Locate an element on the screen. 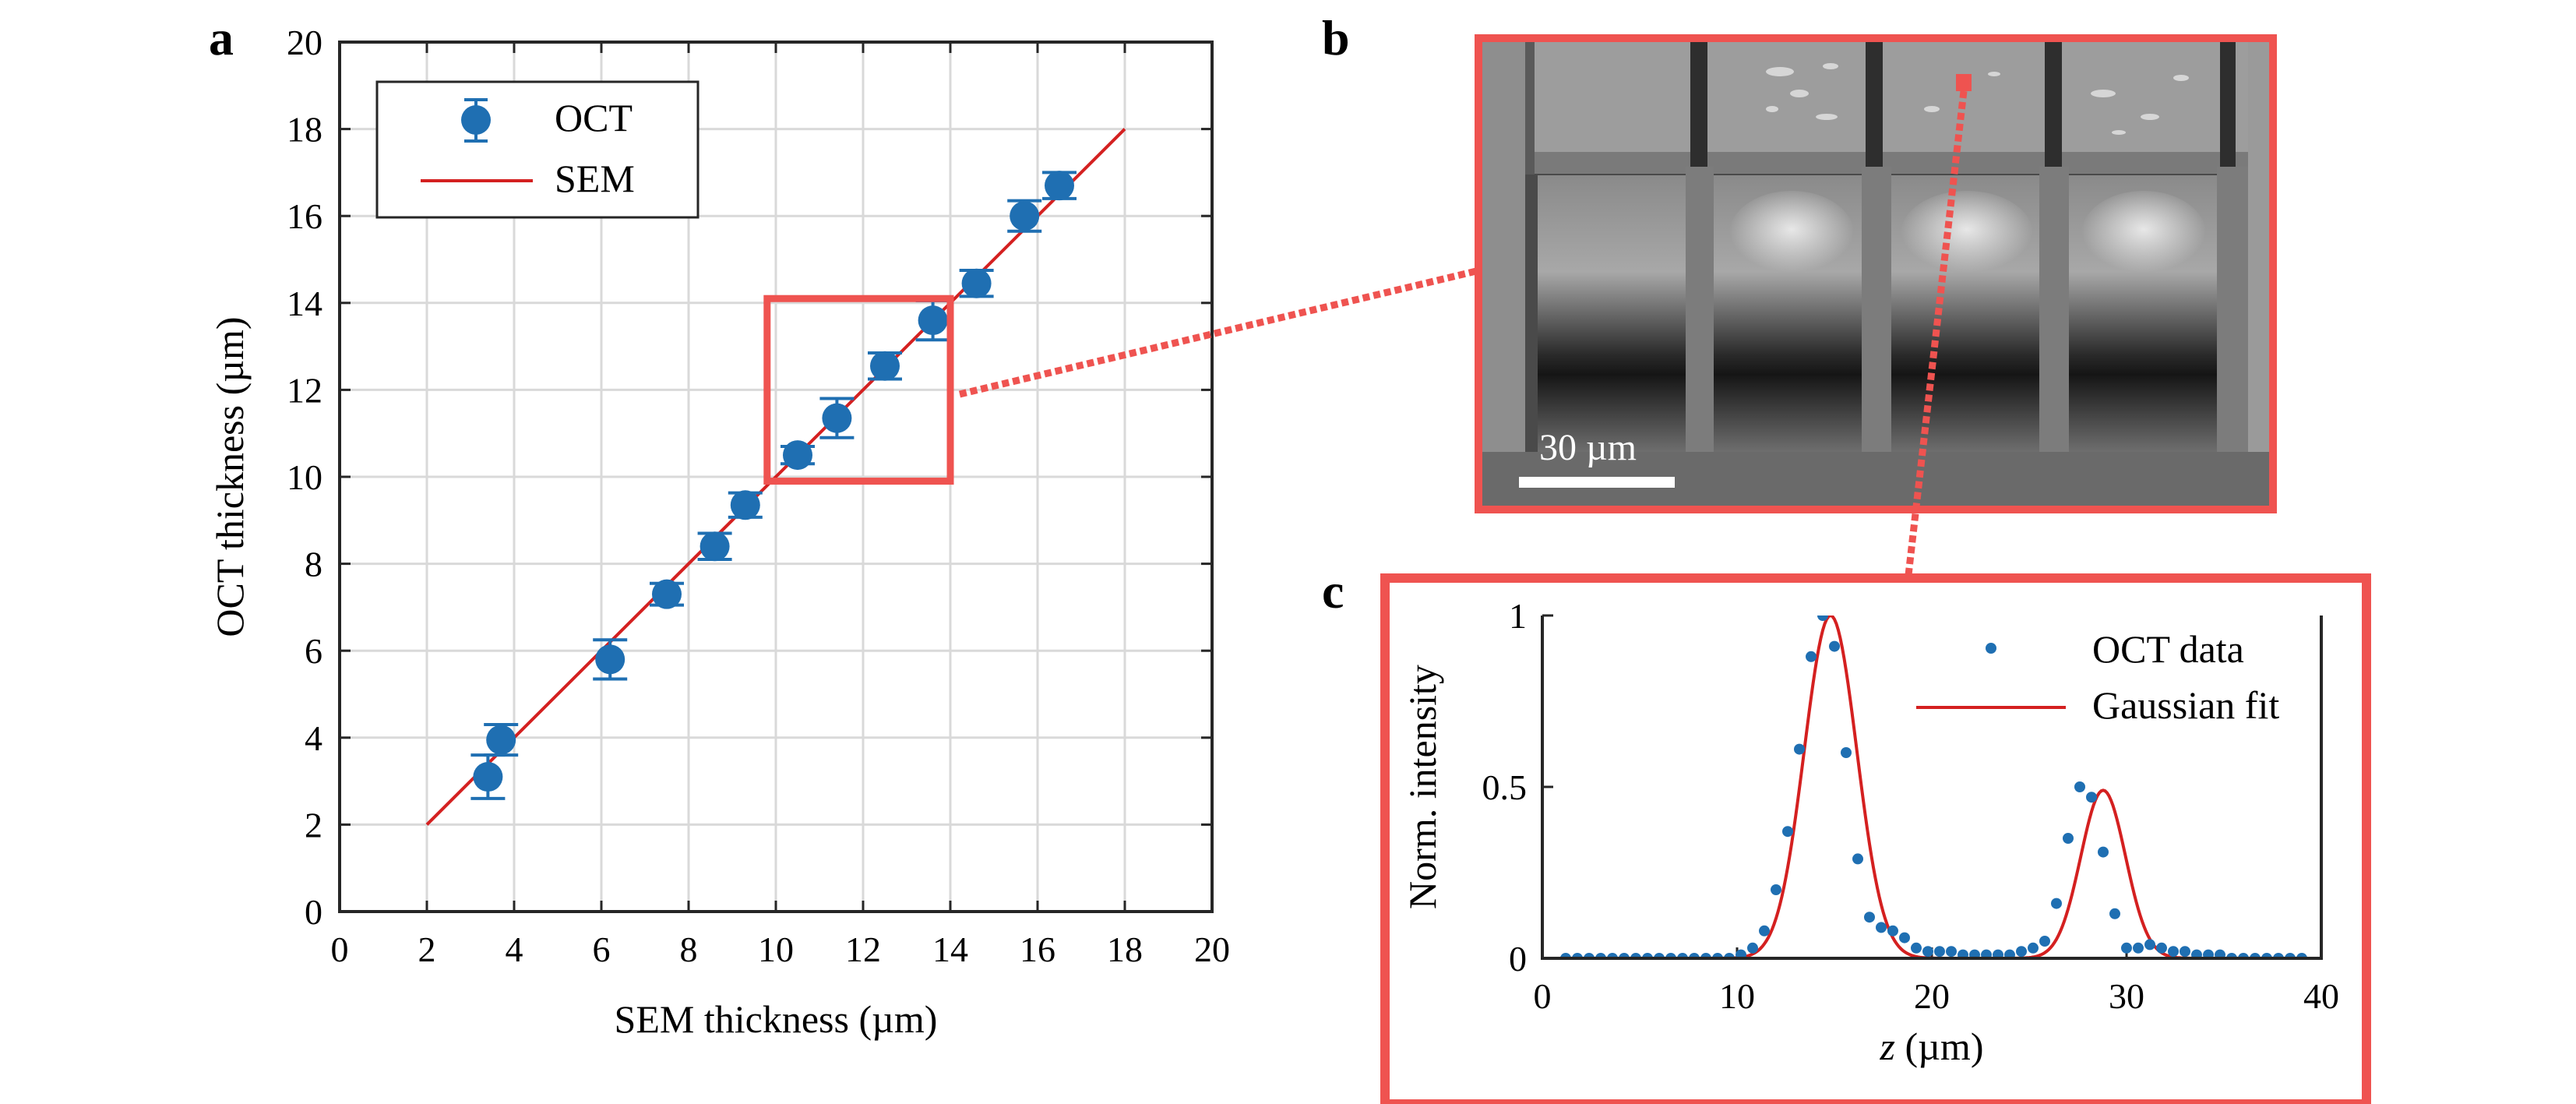 This screenshot has width=2576, height=1104. panel-label-b: b is located at coordinates (1336, 38).